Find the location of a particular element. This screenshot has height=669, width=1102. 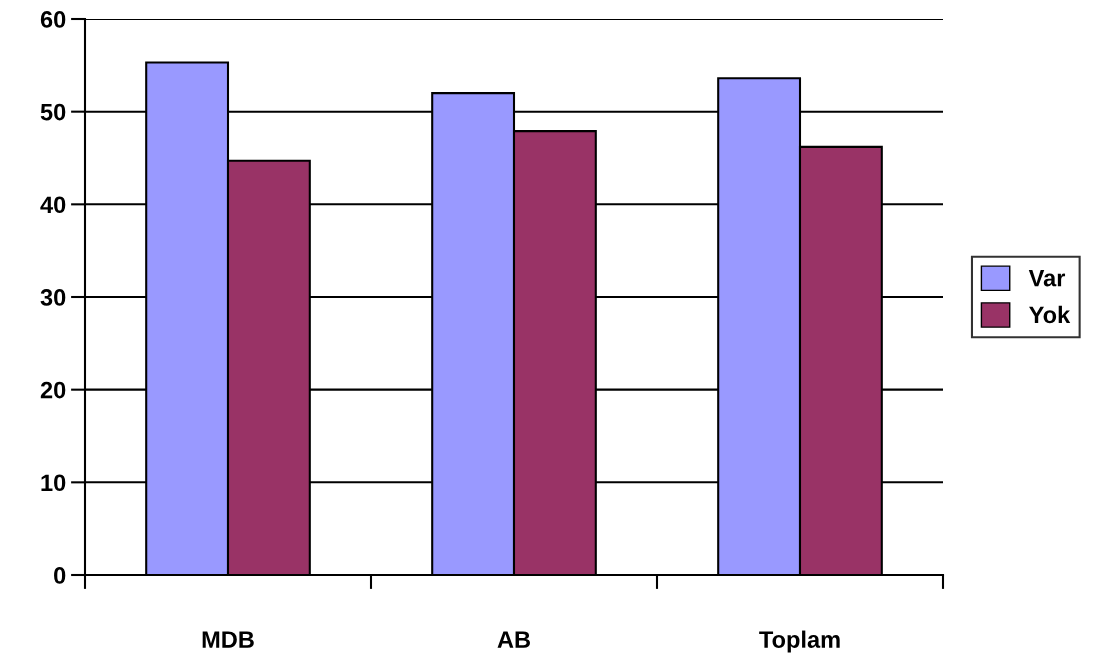

legend-label: Yok is located at coordinates (1050, 314).